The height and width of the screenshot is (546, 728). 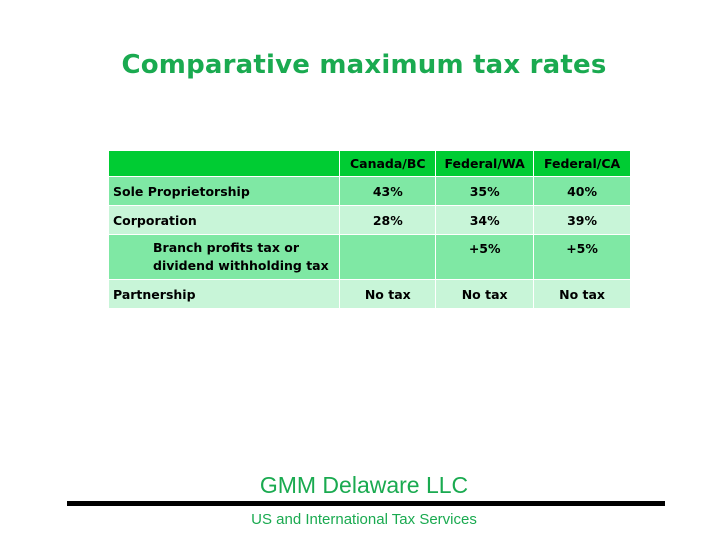 I want to click on cell-value: 39%, so click(x=582, y=220).